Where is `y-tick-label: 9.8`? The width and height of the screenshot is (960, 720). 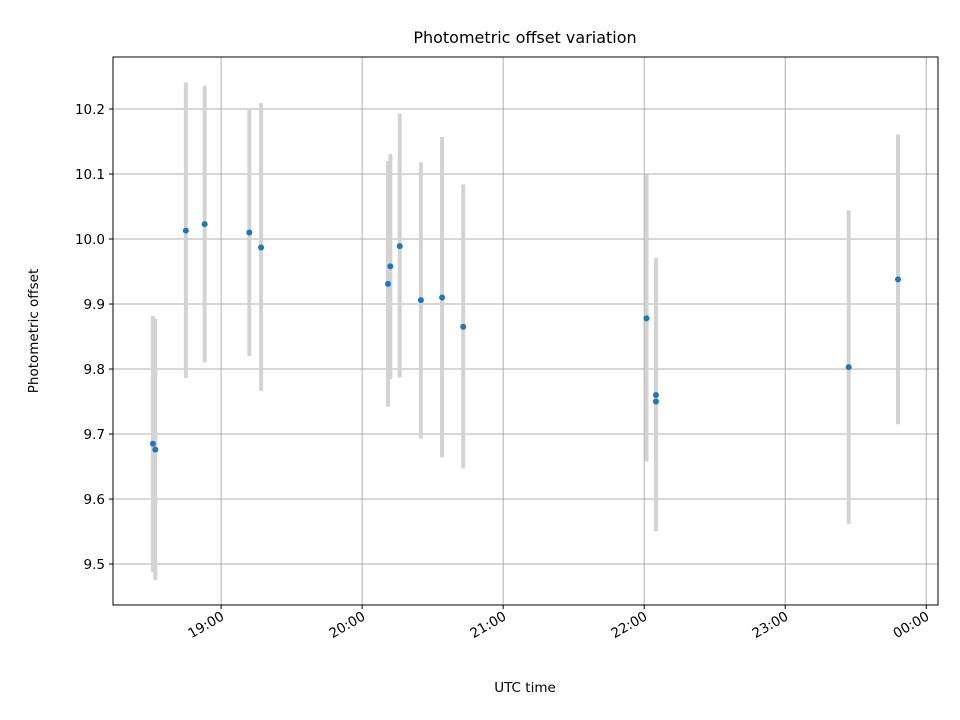
y-tick-label: 9.8 is located at coordinates (94, 370).